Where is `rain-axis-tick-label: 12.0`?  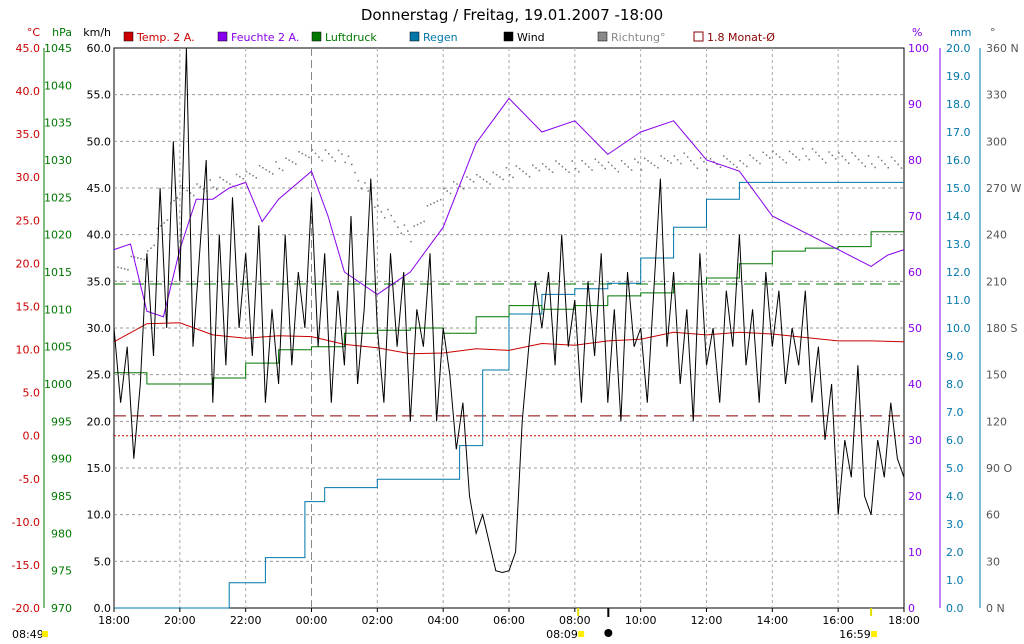
rain-axis-tick-label: 12.0 is located at coordinates (958, 272).